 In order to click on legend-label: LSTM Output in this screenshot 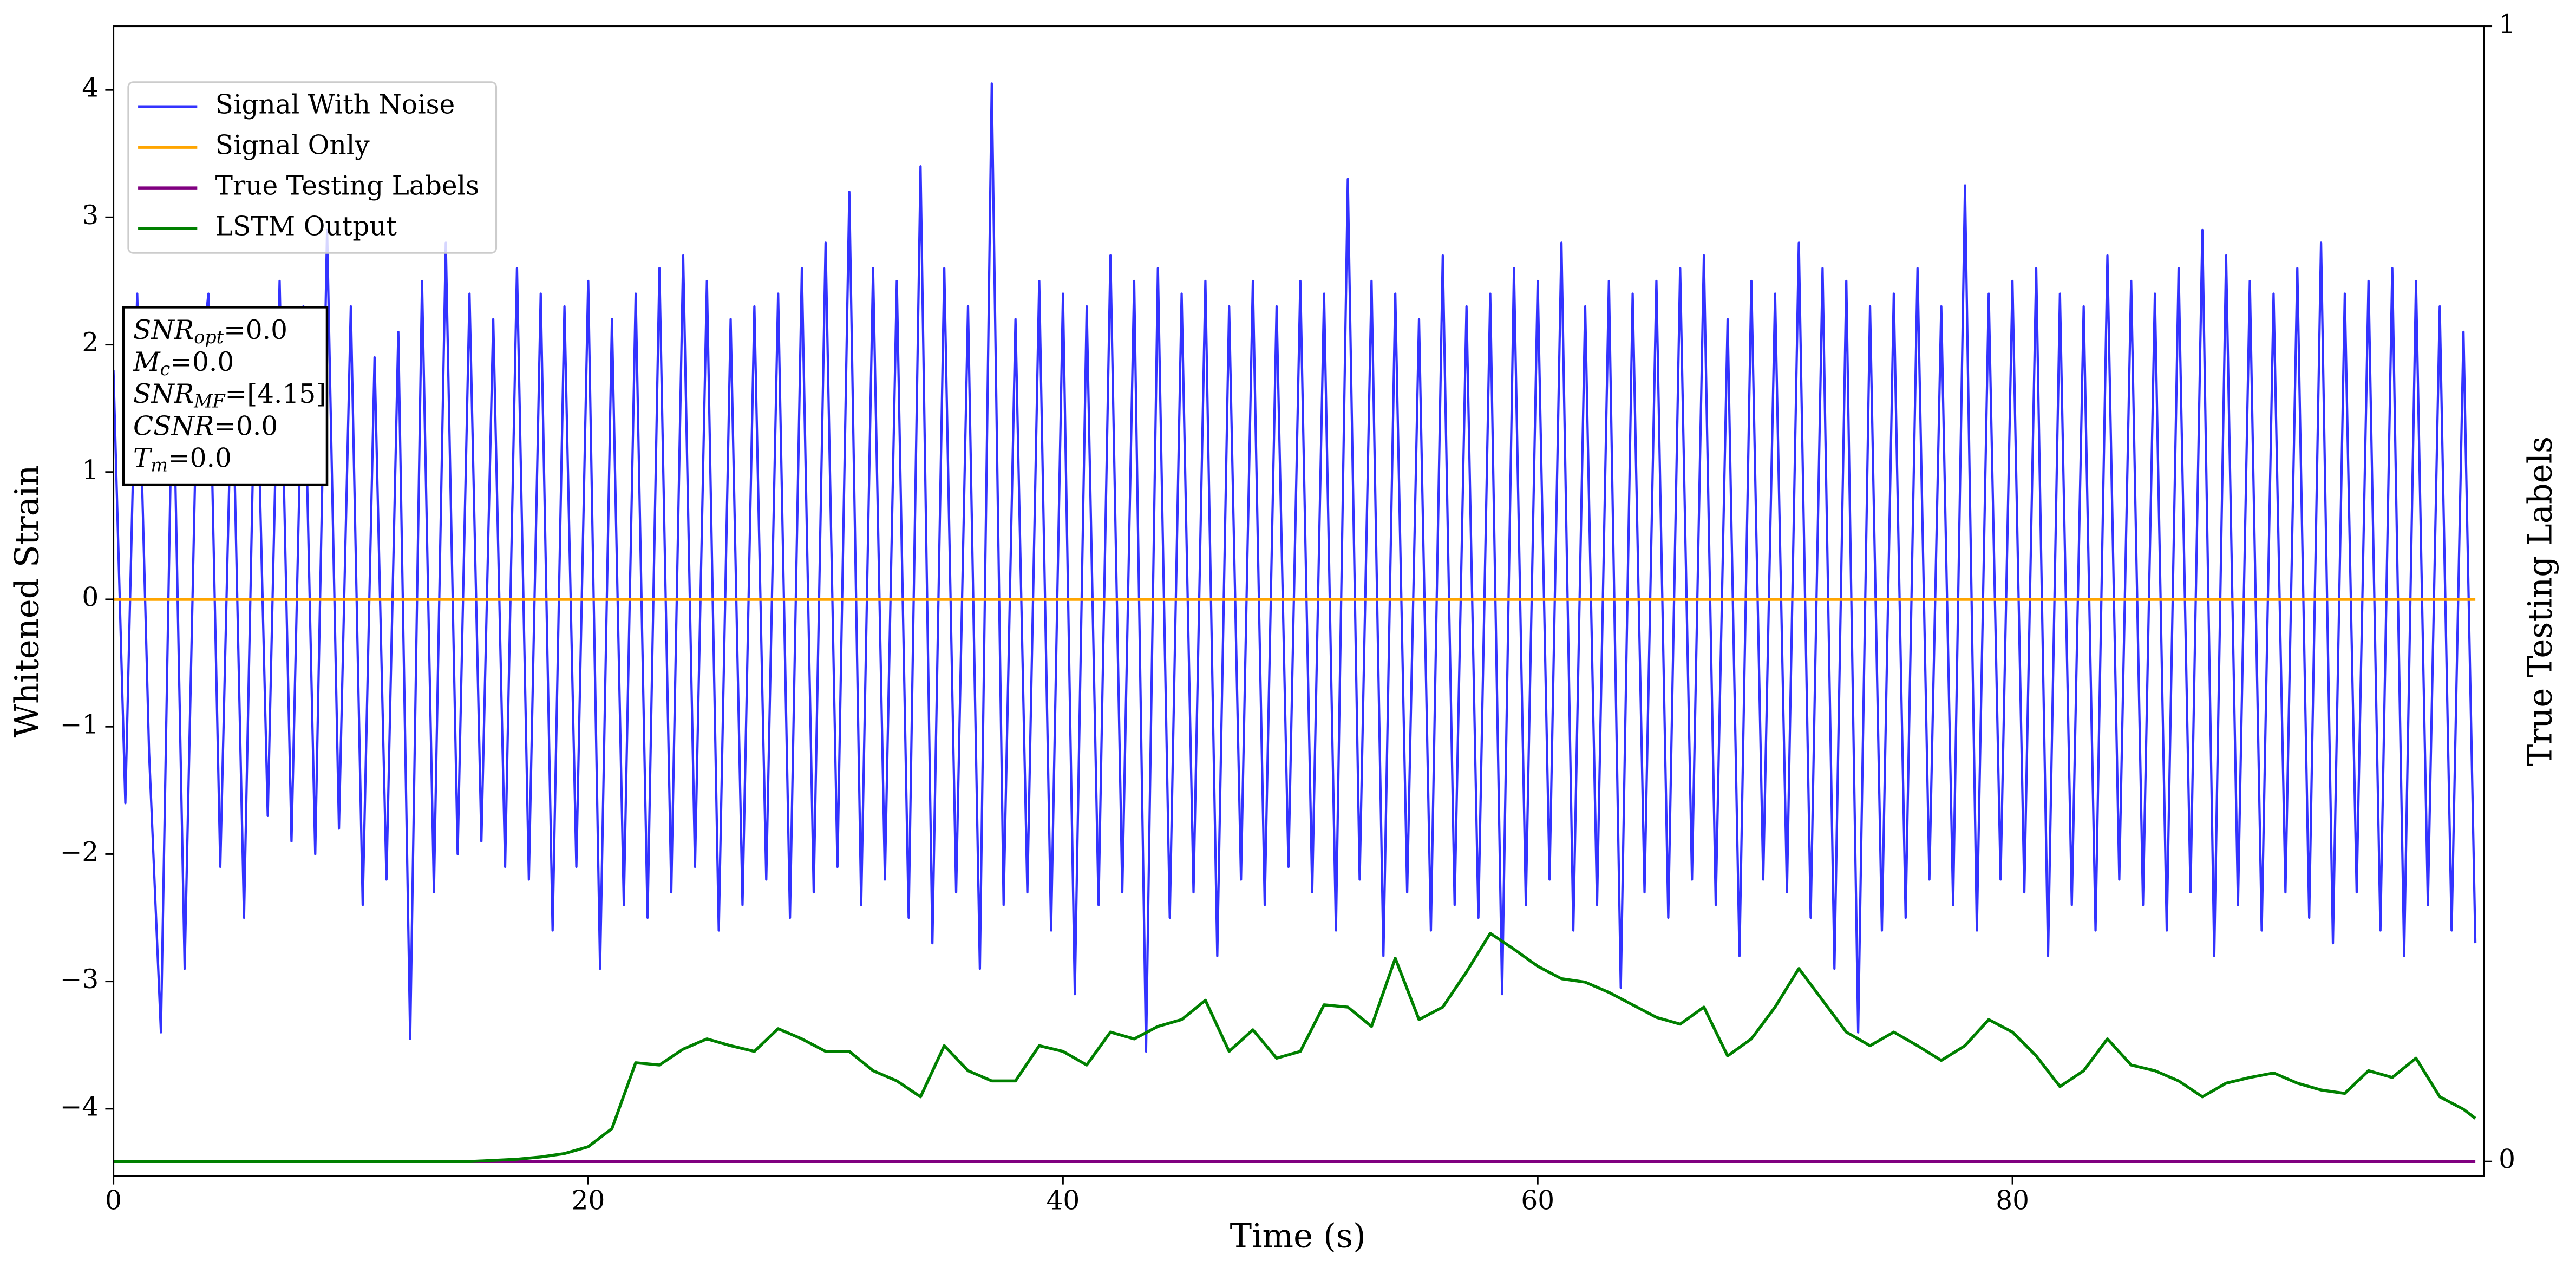, I will do `click(306, 227)`.